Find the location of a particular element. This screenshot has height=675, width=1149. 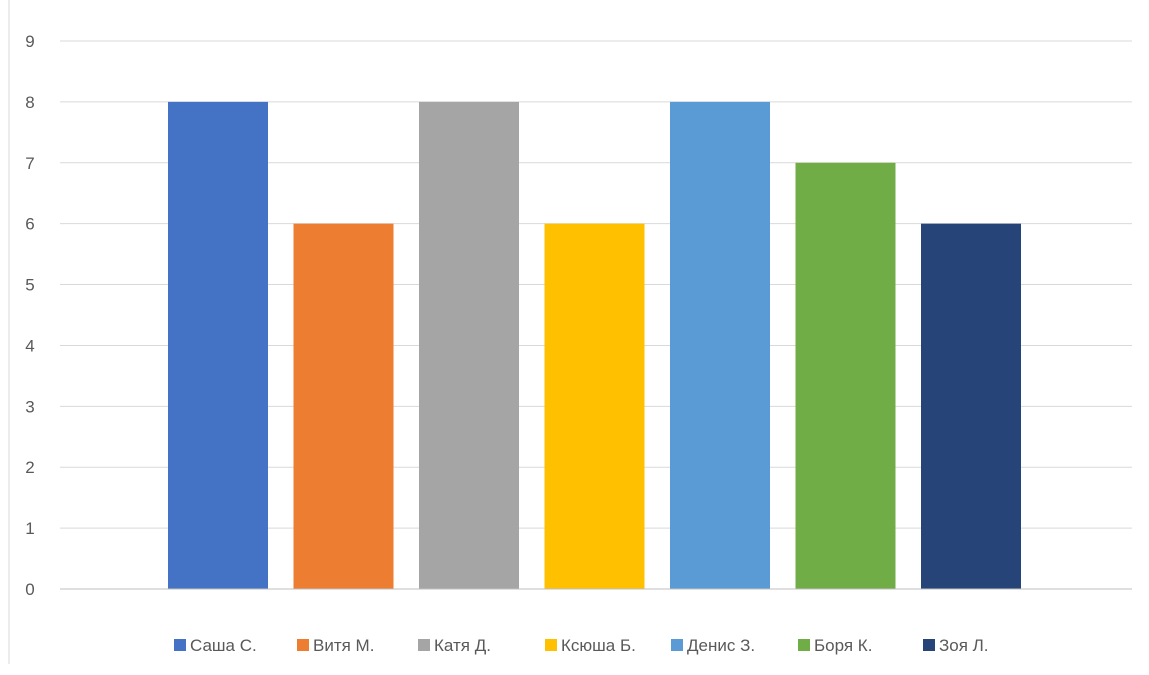

y-tick-label: 9 is located at coordinates (29, 41).